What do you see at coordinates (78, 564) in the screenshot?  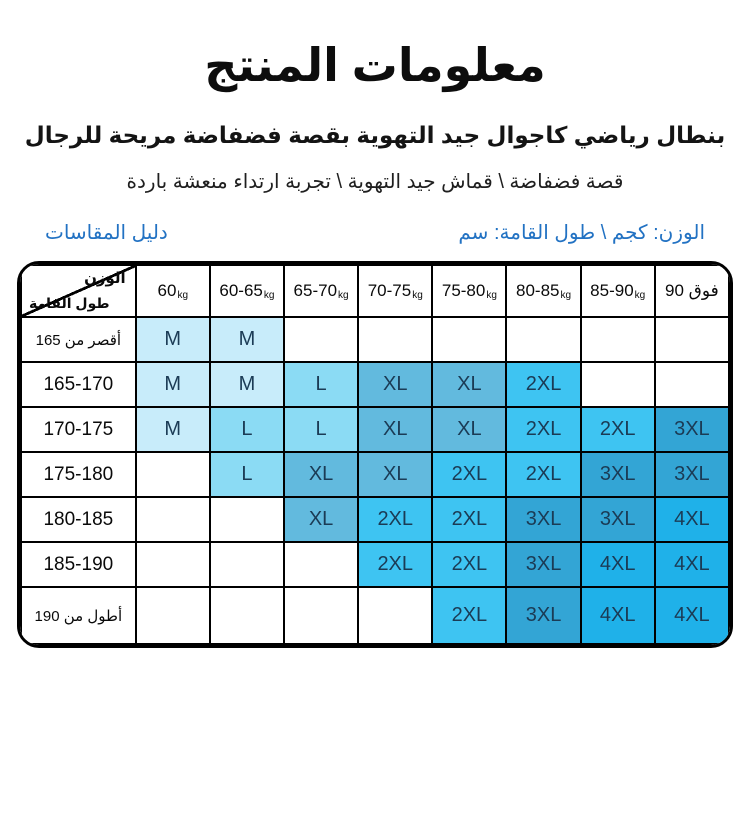 I see `height-row-header: 185-190` at bounding box center [78, 564].